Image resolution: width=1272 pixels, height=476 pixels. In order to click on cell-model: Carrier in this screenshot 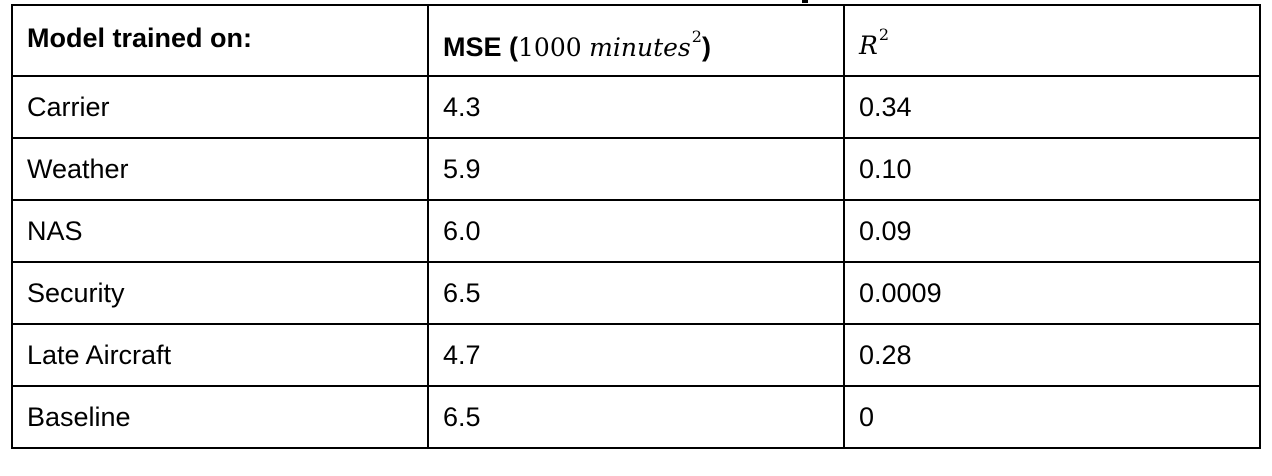, I will do `click(220, 107)`.